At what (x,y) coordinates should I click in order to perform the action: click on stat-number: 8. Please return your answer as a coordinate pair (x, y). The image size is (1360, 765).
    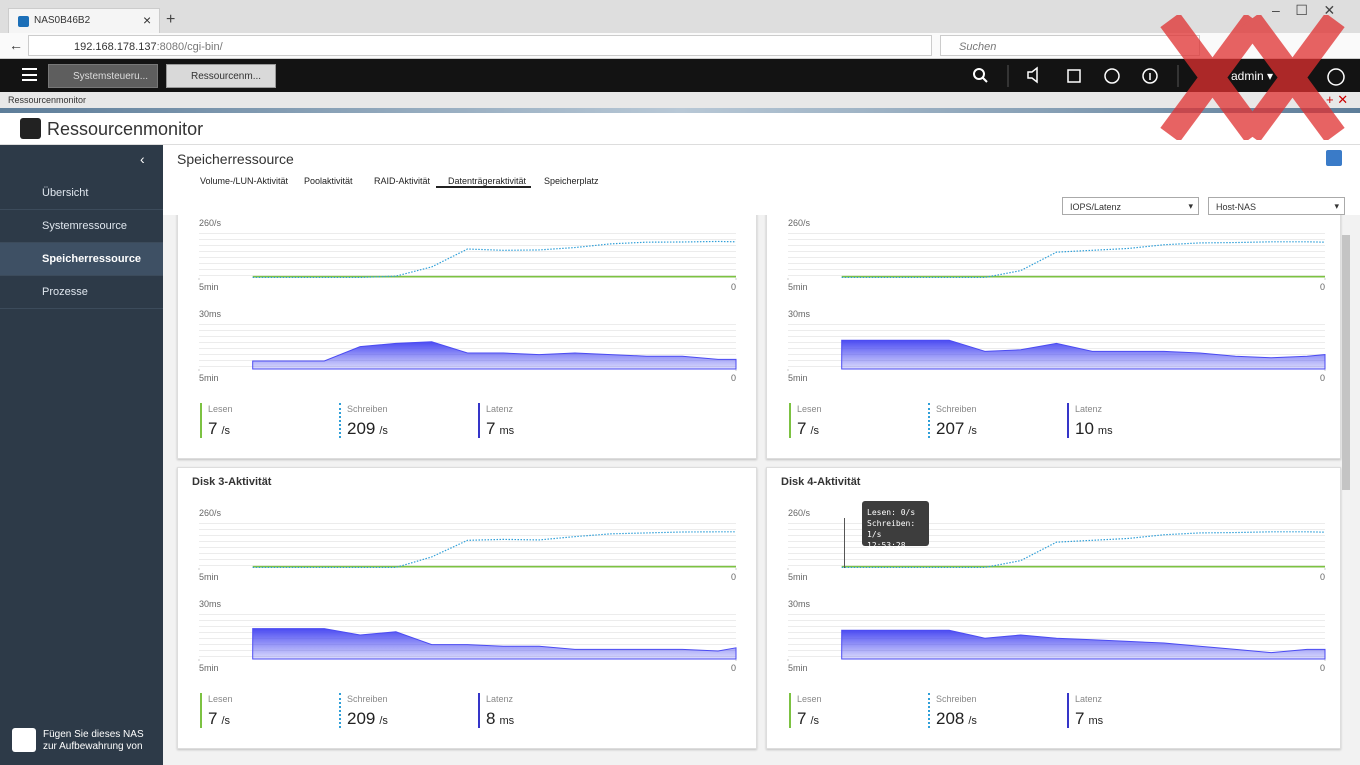
    Looking at the image, I should click on (491, 718).